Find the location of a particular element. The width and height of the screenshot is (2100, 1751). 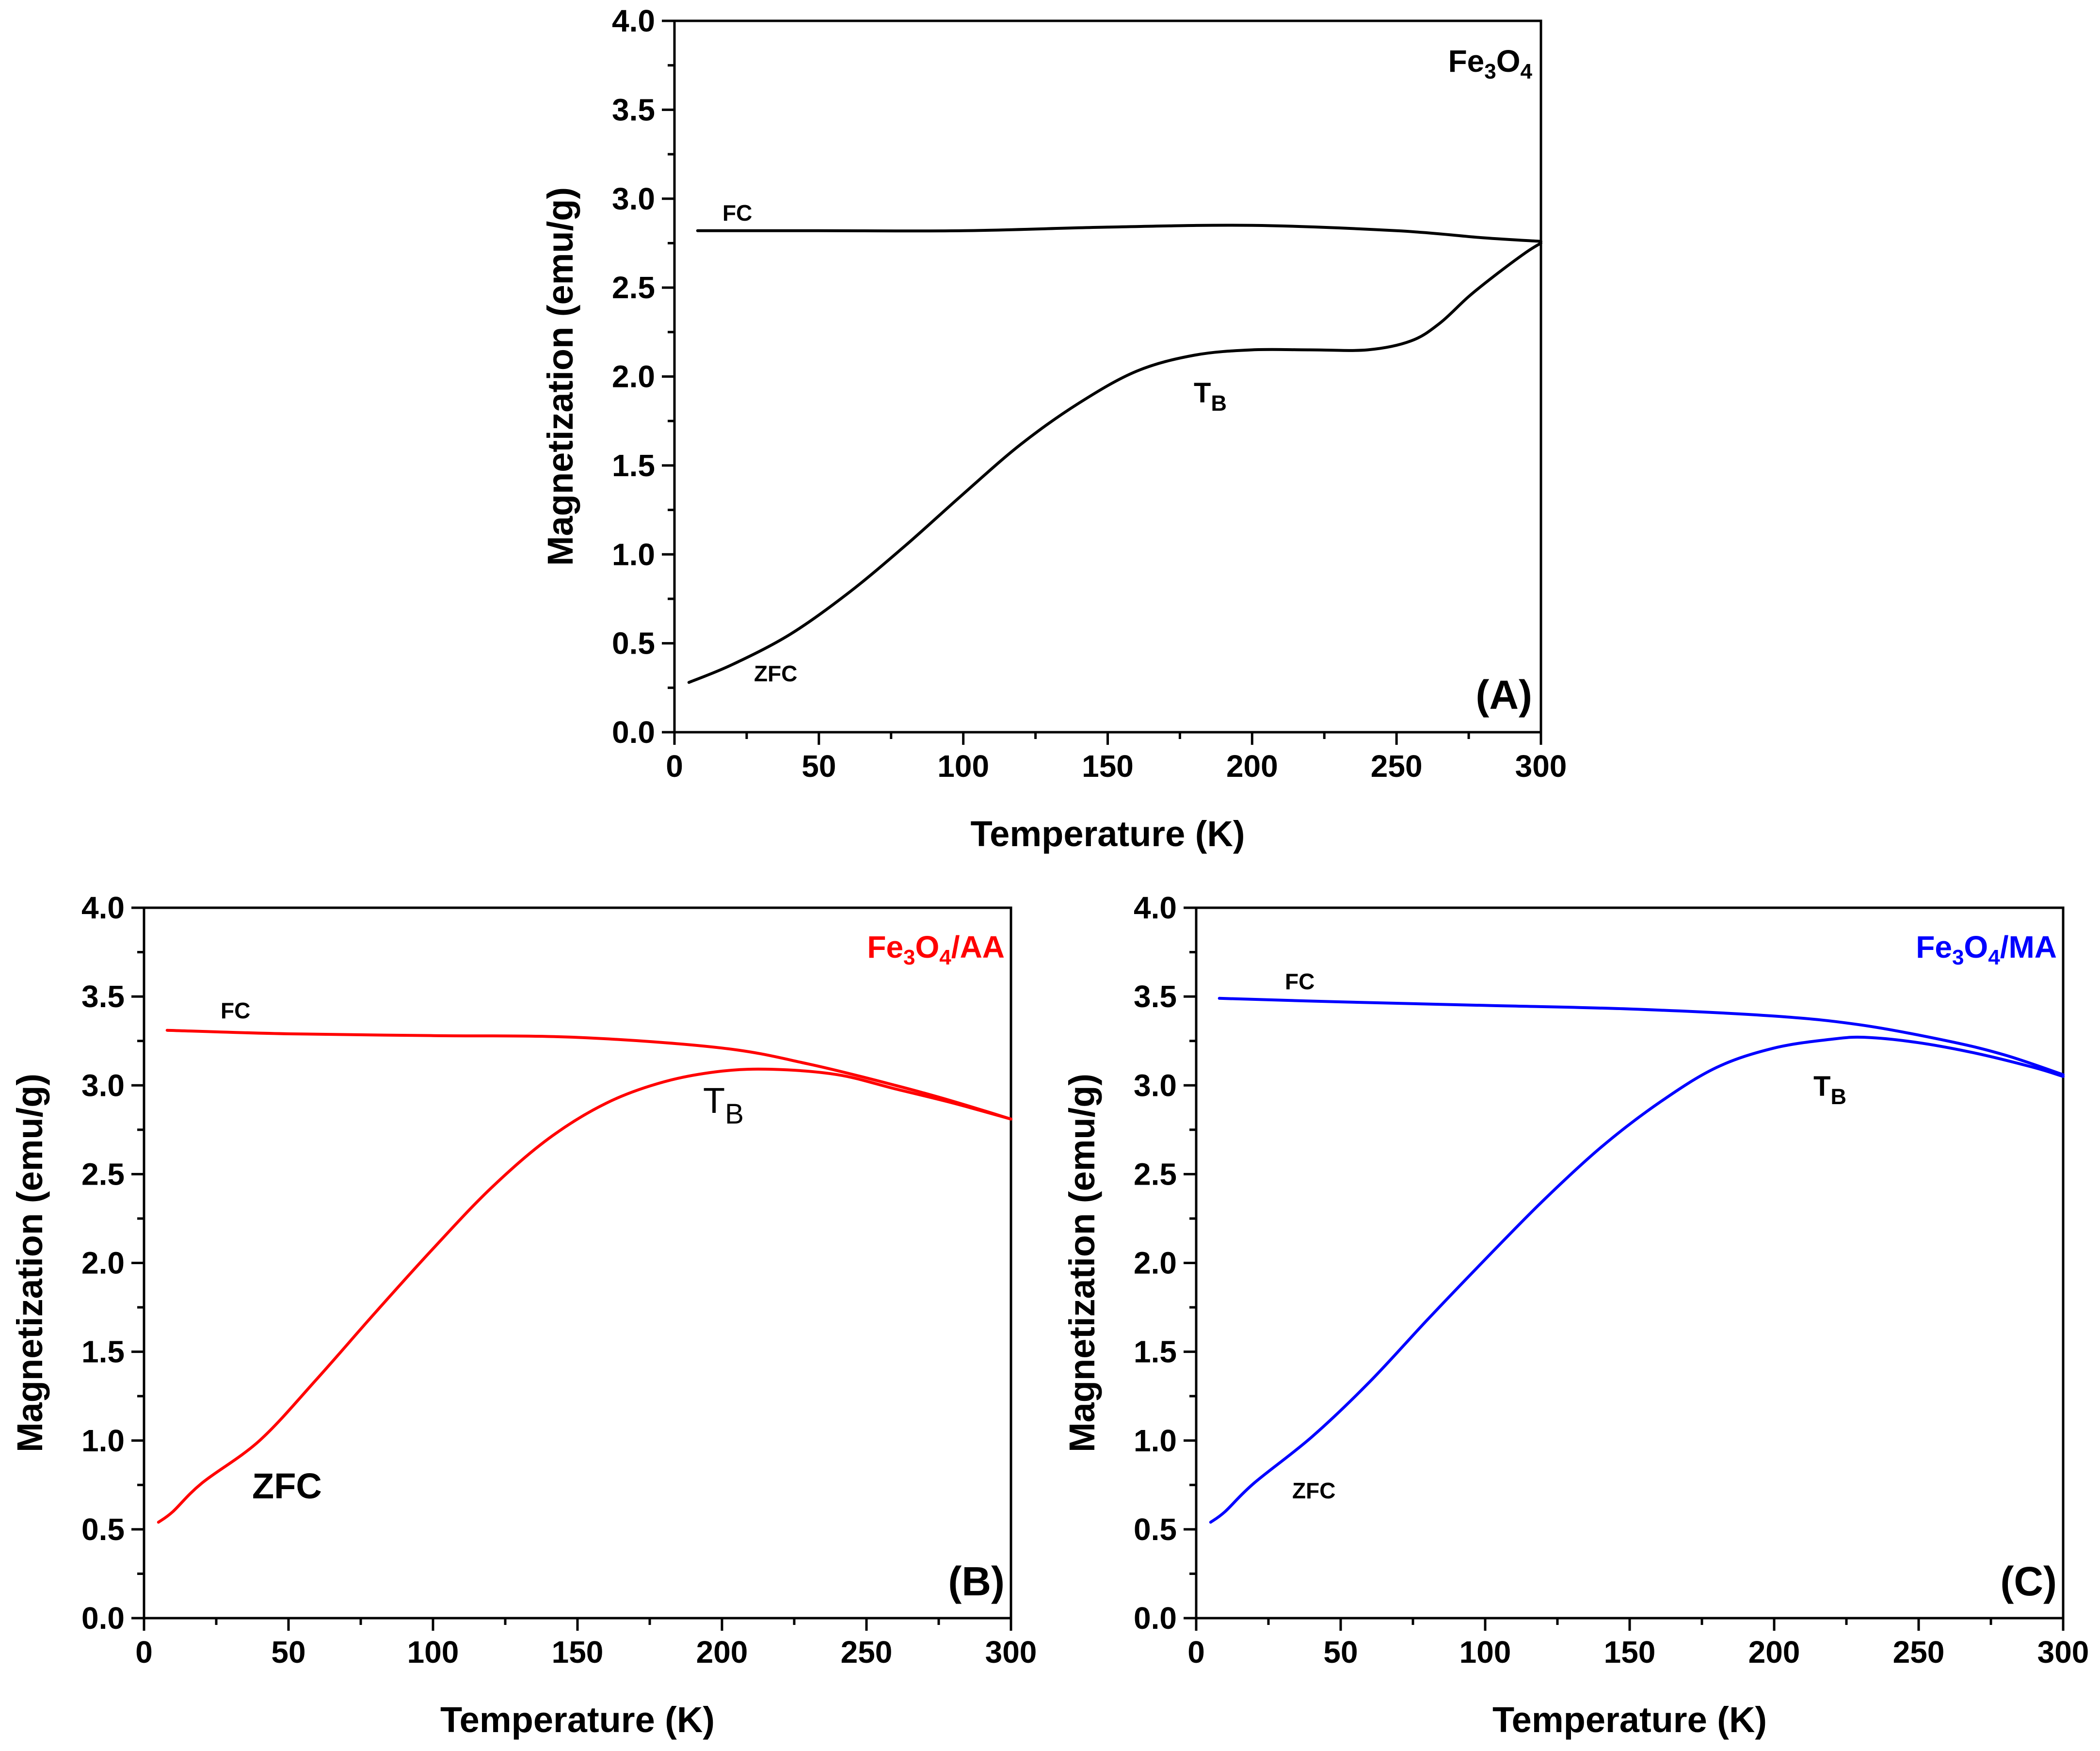

panel-label: (C) is located at coordinates (2028, 1581).